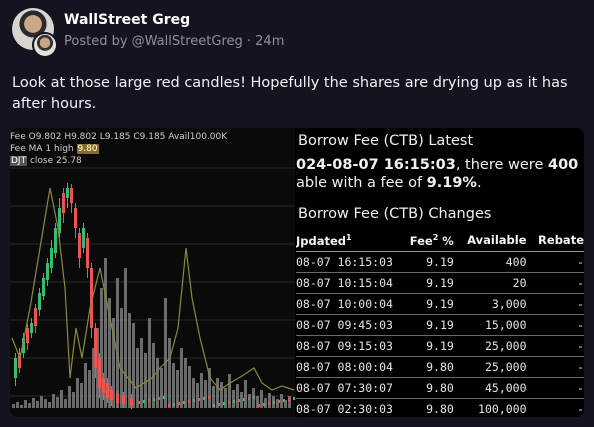 This screenshot has height=427, width=594. Describe the element at coordinates (493, 283) in the screenshot. I see `cell-available: 20` at that location.